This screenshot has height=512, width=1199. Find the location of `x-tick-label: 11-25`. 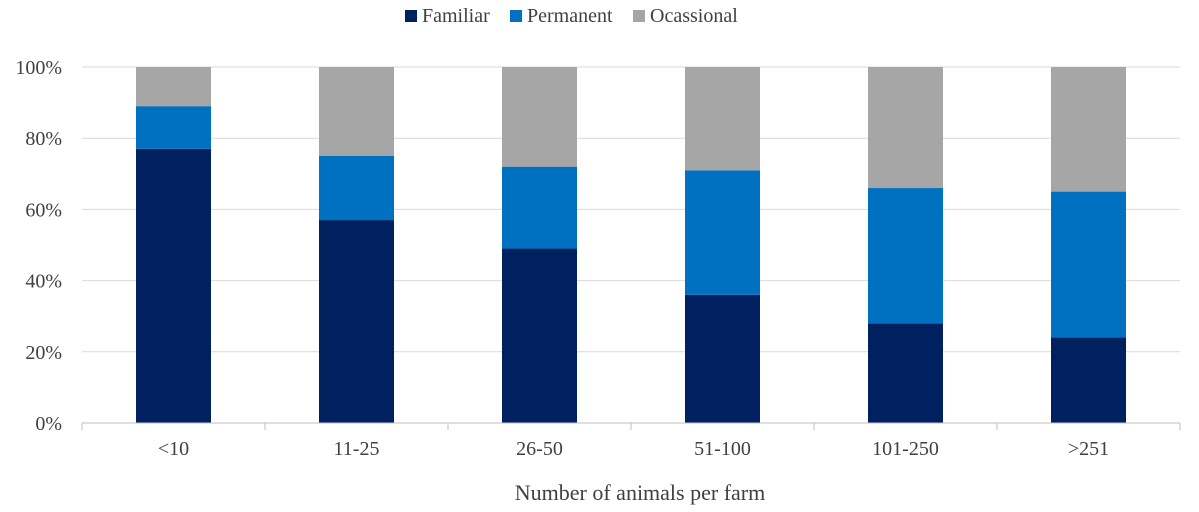

x-tick-label: 11-25 is located at coordinates (357, 449).